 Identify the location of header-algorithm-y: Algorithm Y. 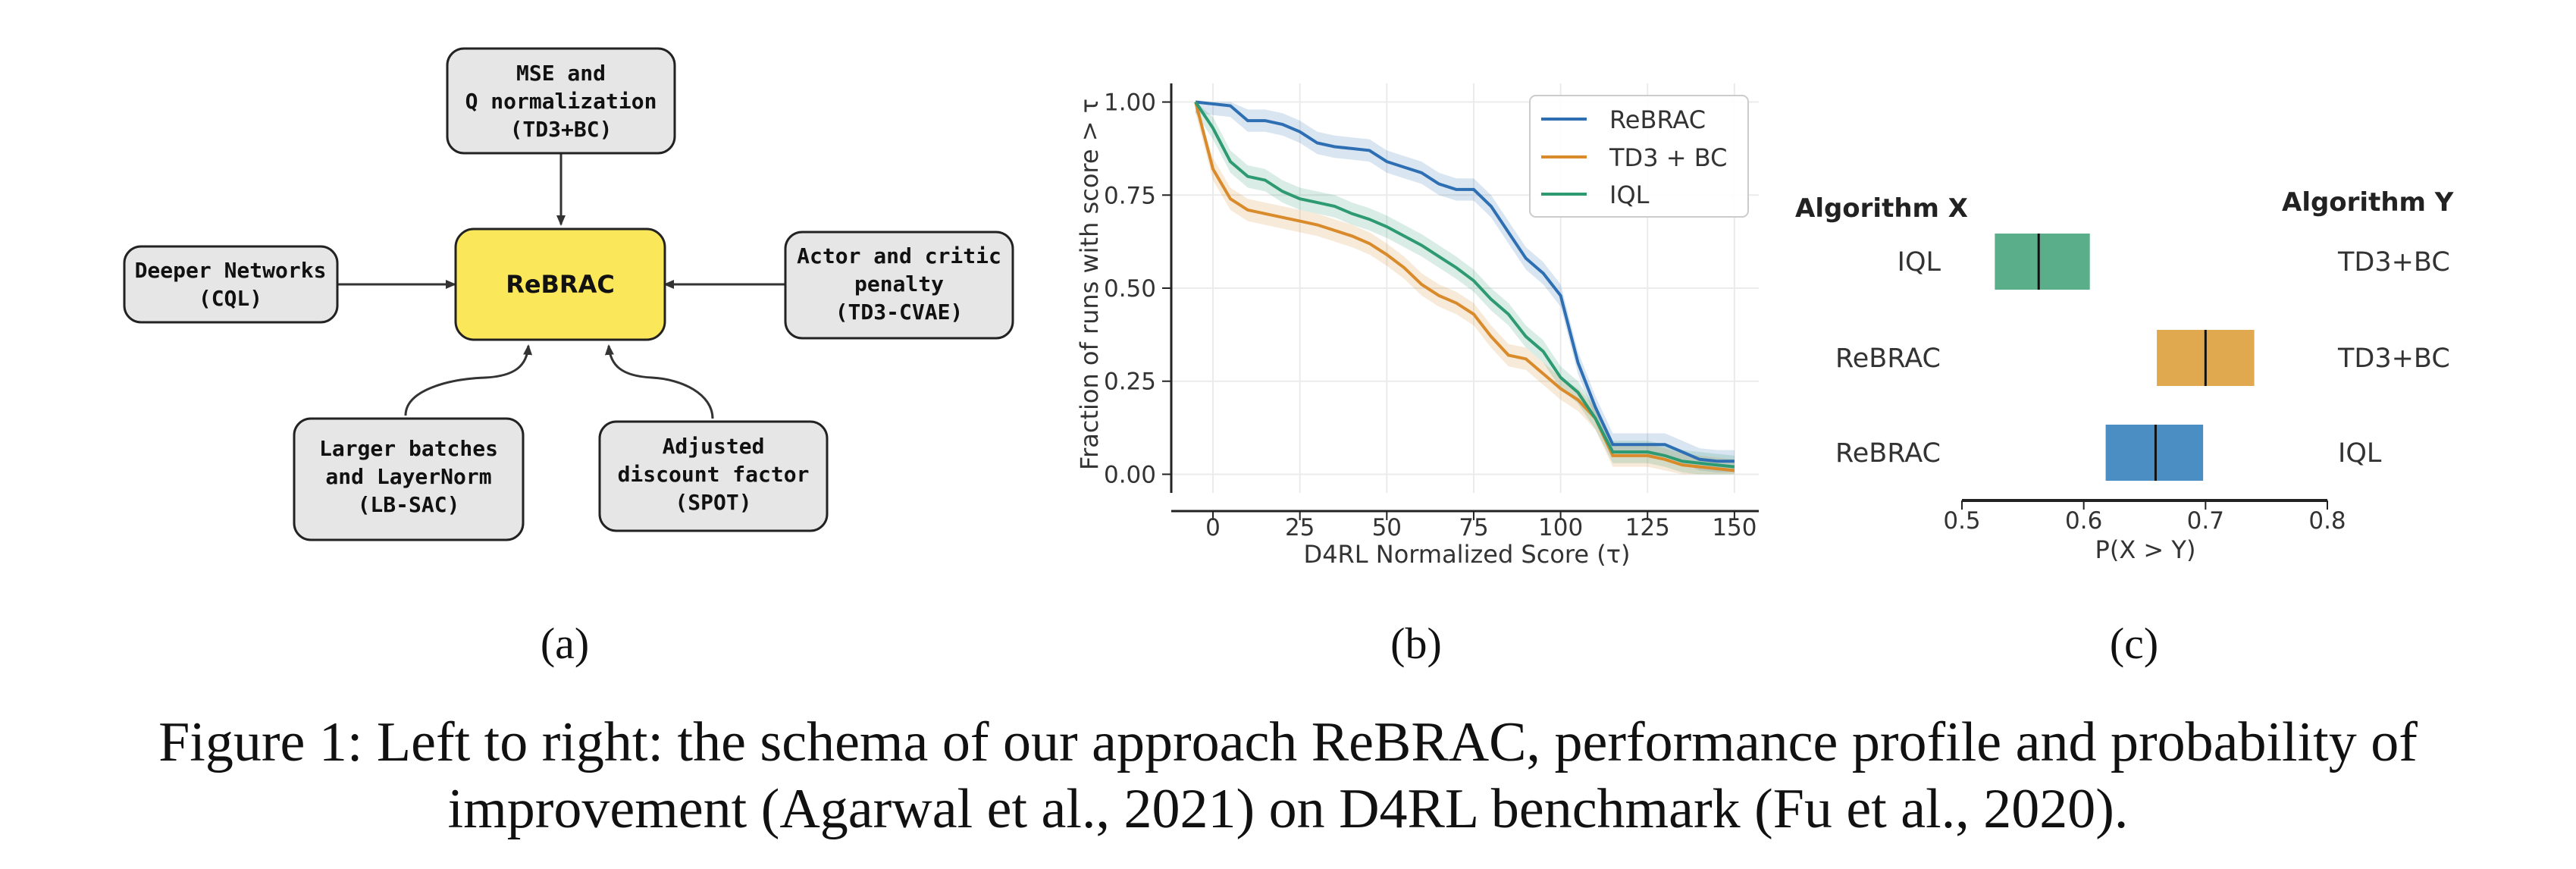
(2368, 202).